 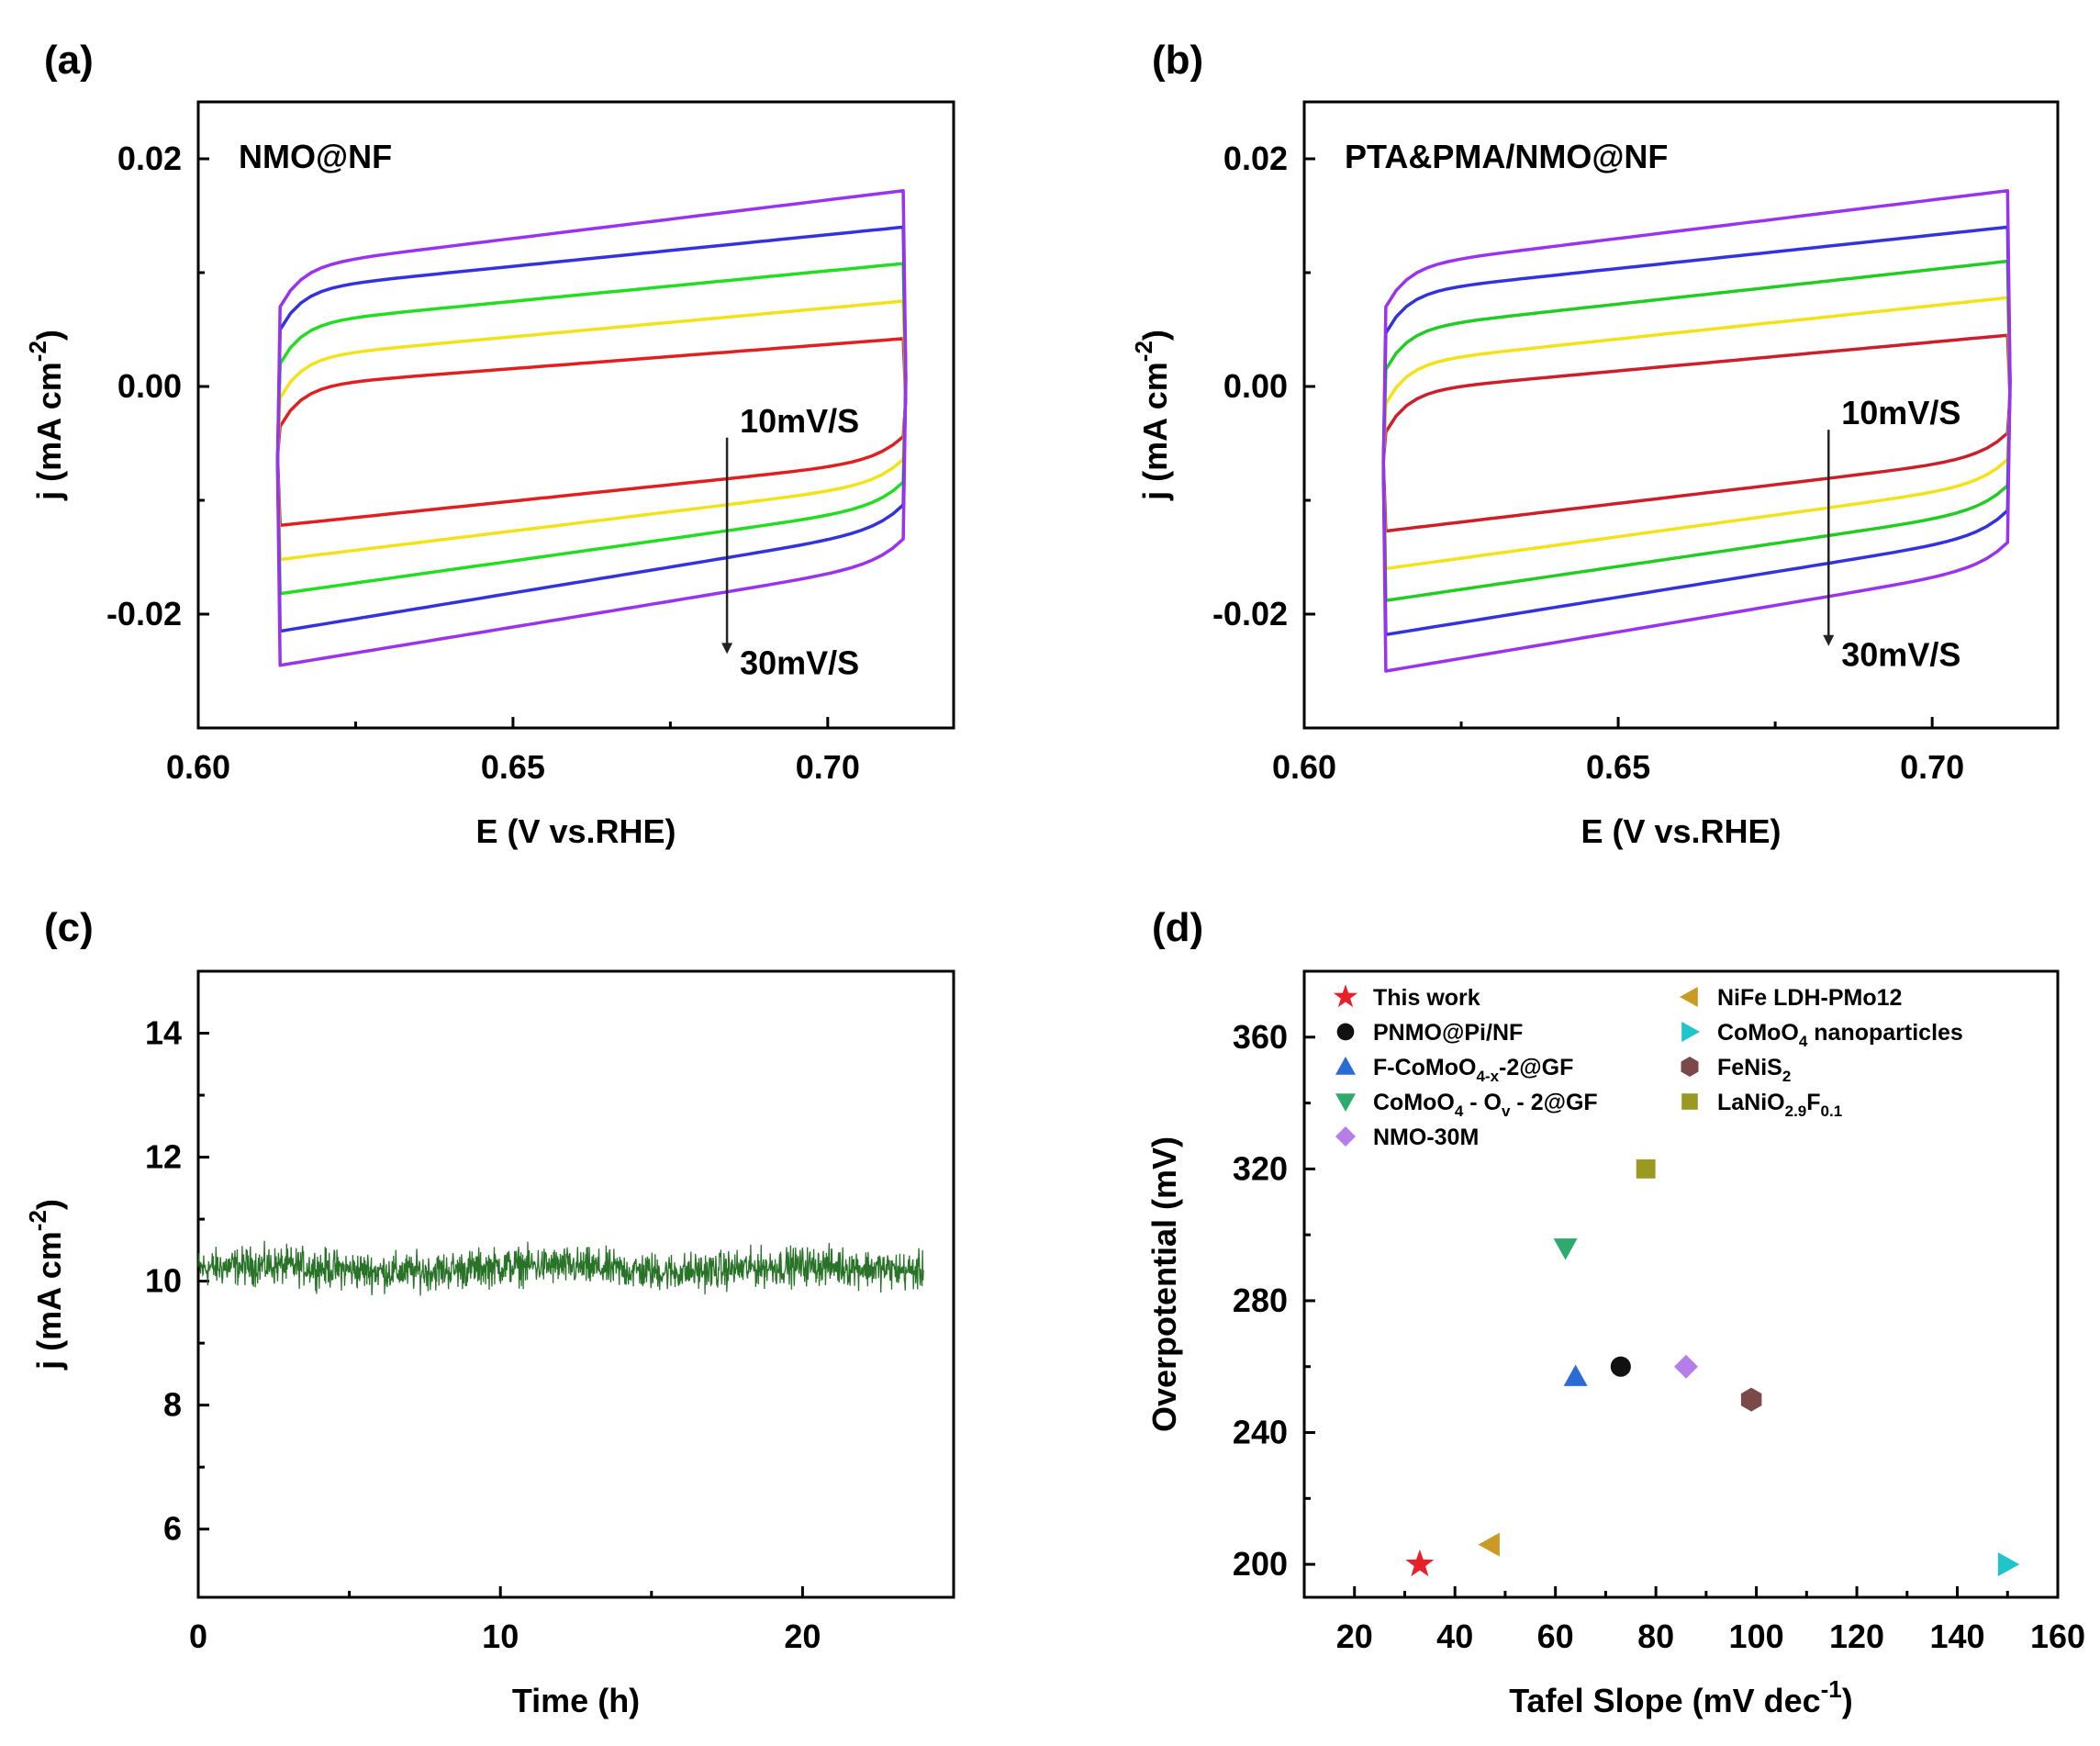 I want to click on x-axis-title-close: ), so click(x=1847, y=1700).